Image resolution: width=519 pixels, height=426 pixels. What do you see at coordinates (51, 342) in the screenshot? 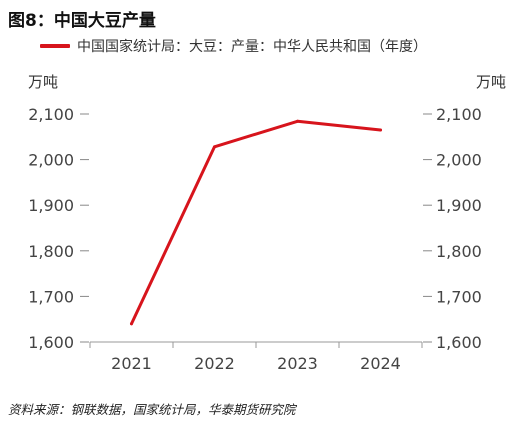
I see `y-tick-left-label: 1,600` at bounding box center [51, 342].